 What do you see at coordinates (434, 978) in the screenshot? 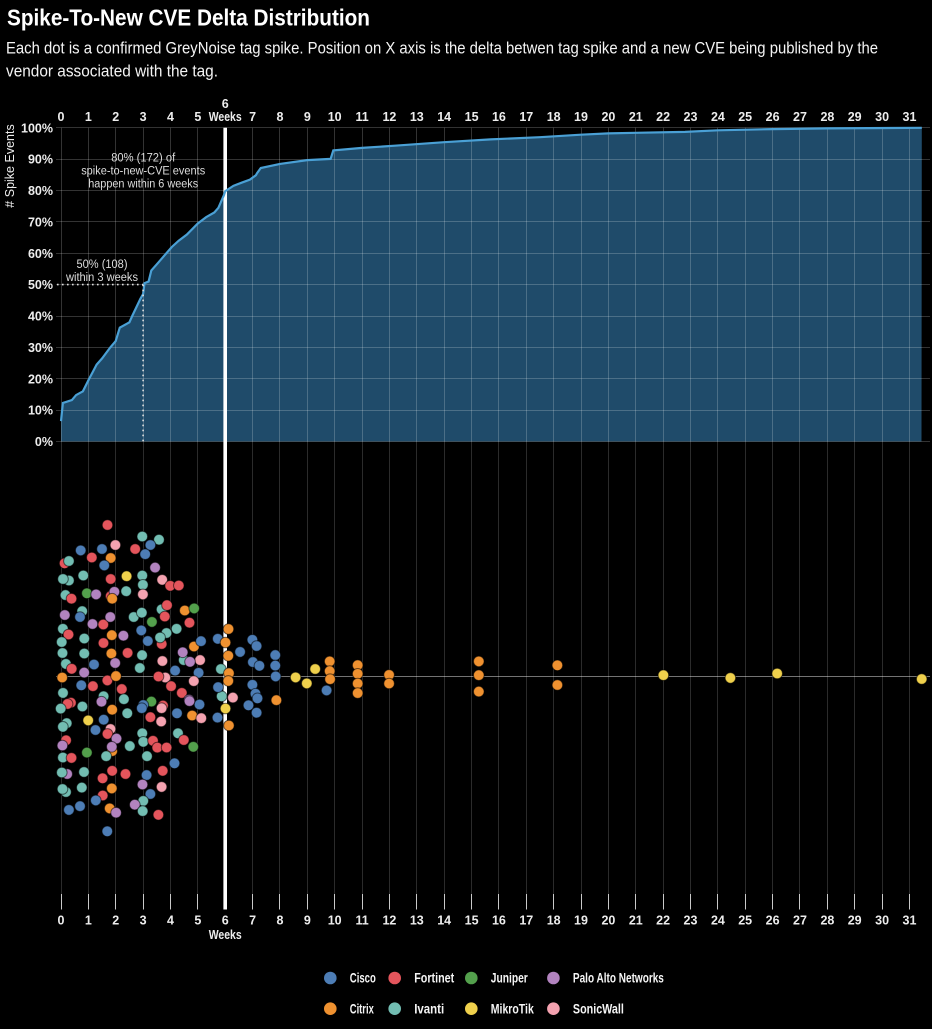
I see `svg-text: Fortinet` at bounding box center [434, 978].